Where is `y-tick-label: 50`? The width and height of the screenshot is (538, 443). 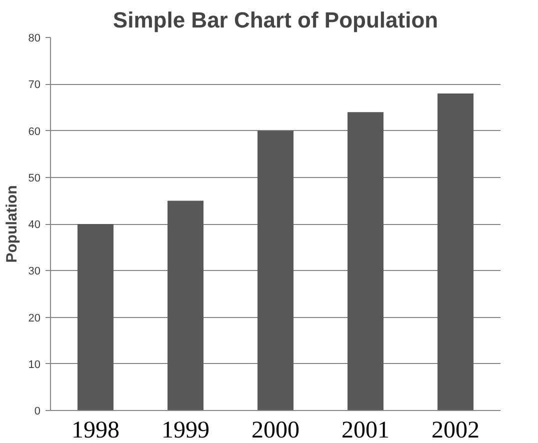
y-tick-label: 50 is located at coordinates (34, 178).